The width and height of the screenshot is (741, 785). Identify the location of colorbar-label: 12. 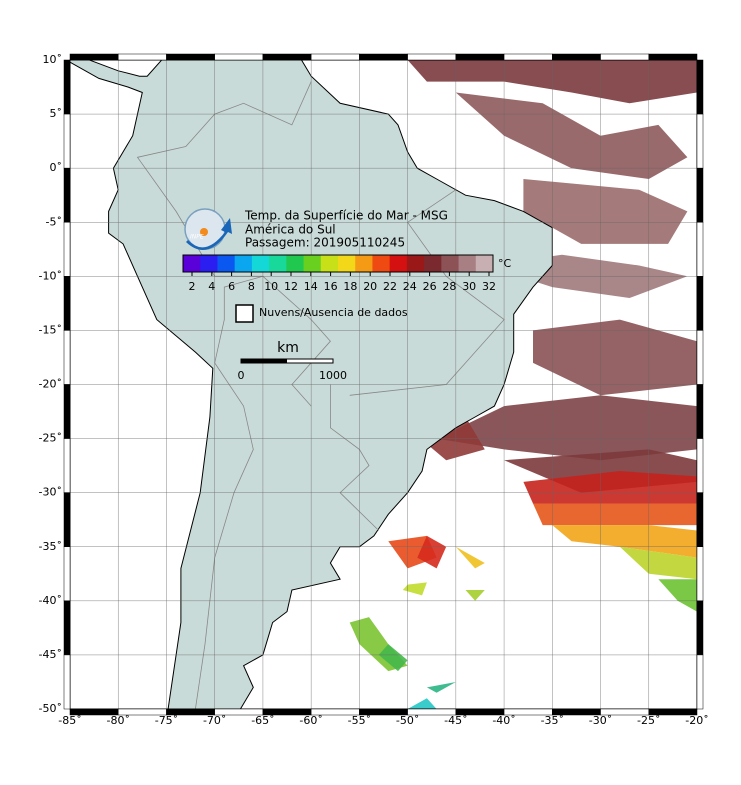
(291, 286).